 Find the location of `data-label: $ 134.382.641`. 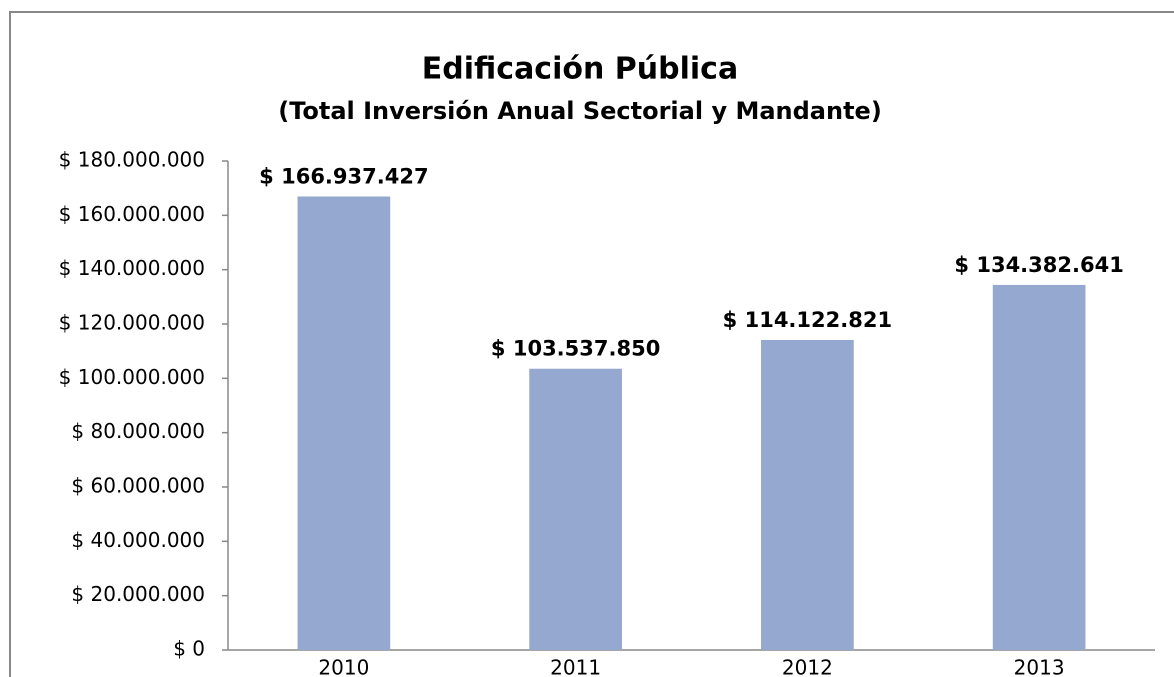

data-label: $ 134.382.641 is located at coordinates (1038, 265).